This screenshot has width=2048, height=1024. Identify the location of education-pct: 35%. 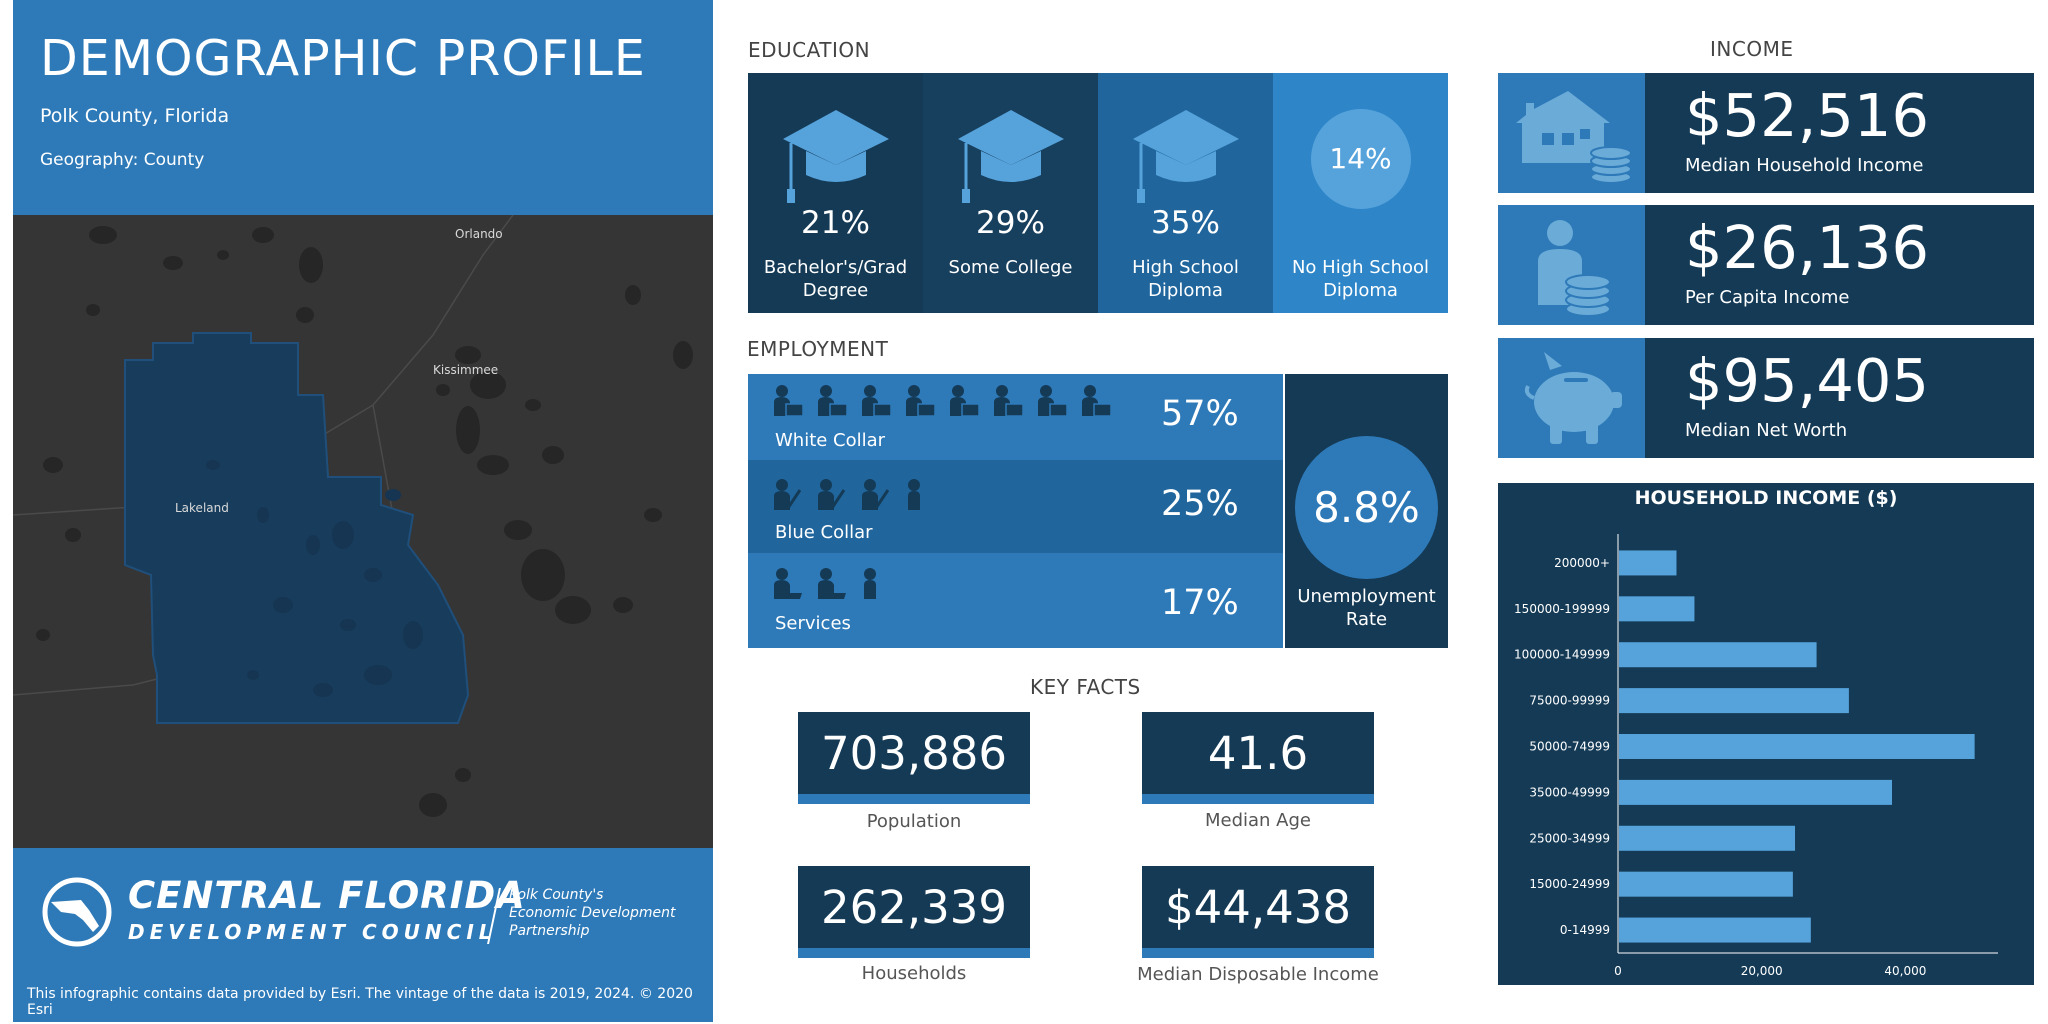
(1185, 223).